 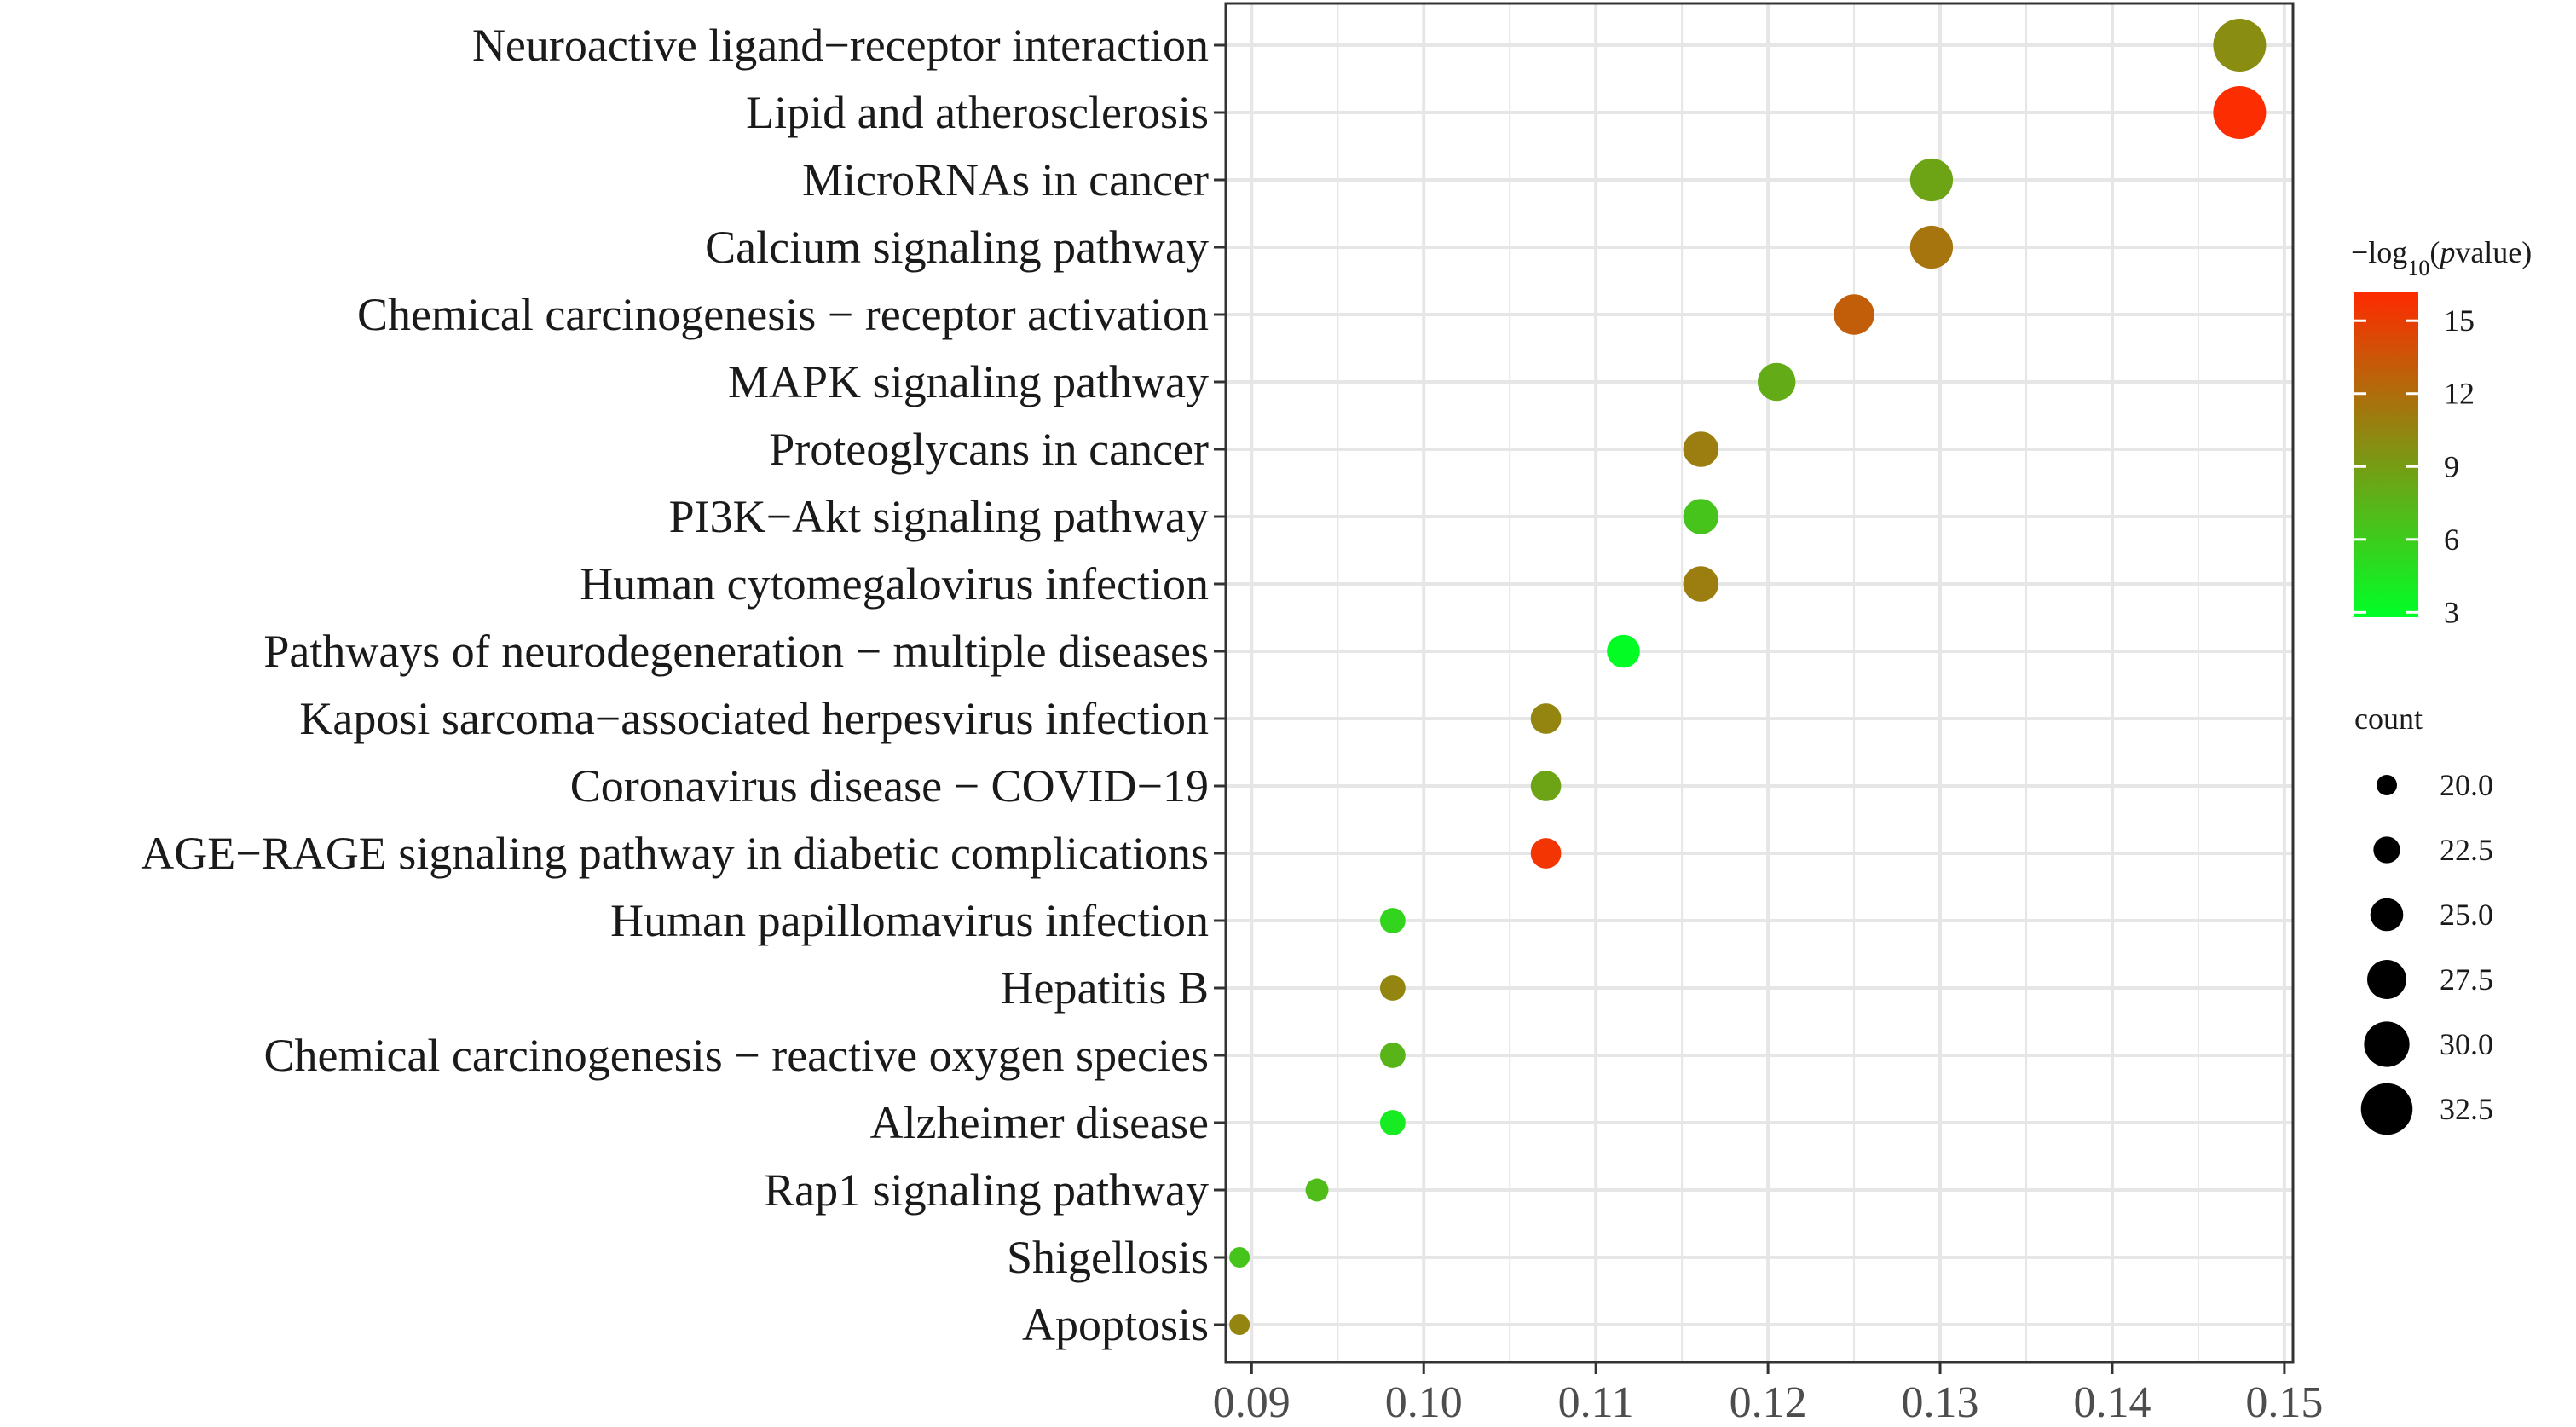 I want to click on color-legend-bar, so click(x=2386, y=455).